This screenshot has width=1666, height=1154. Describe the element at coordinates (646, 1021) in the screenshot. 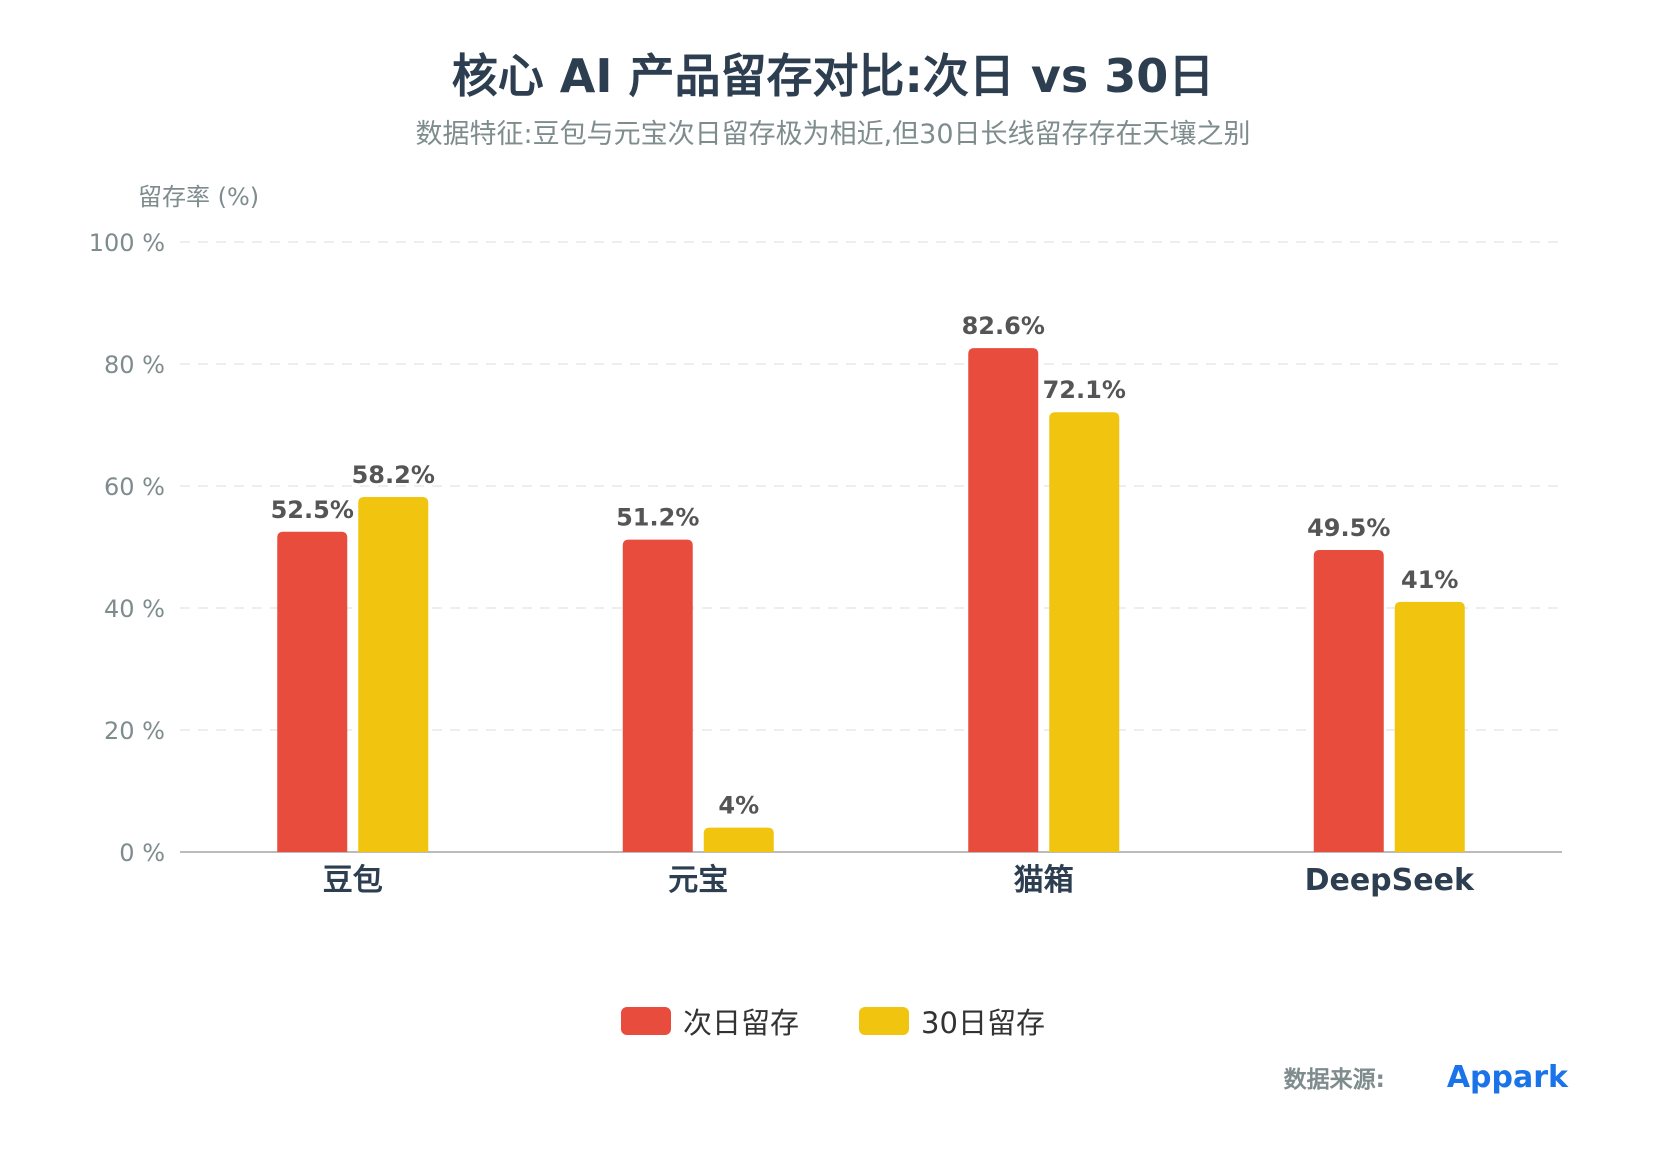

I see `legend-swatch-next-day` at that location.